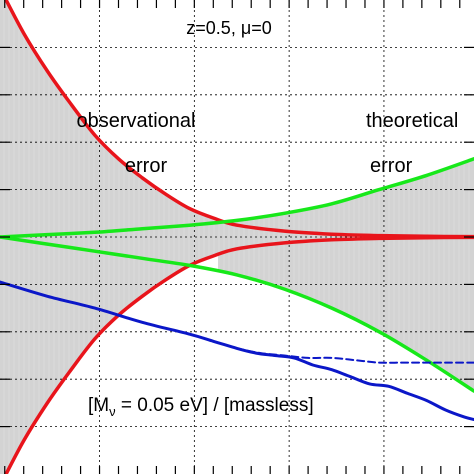 The height and width of the screenshot is (474, 474). I want to click on ratio-label-start: [M, so click(98, 405).